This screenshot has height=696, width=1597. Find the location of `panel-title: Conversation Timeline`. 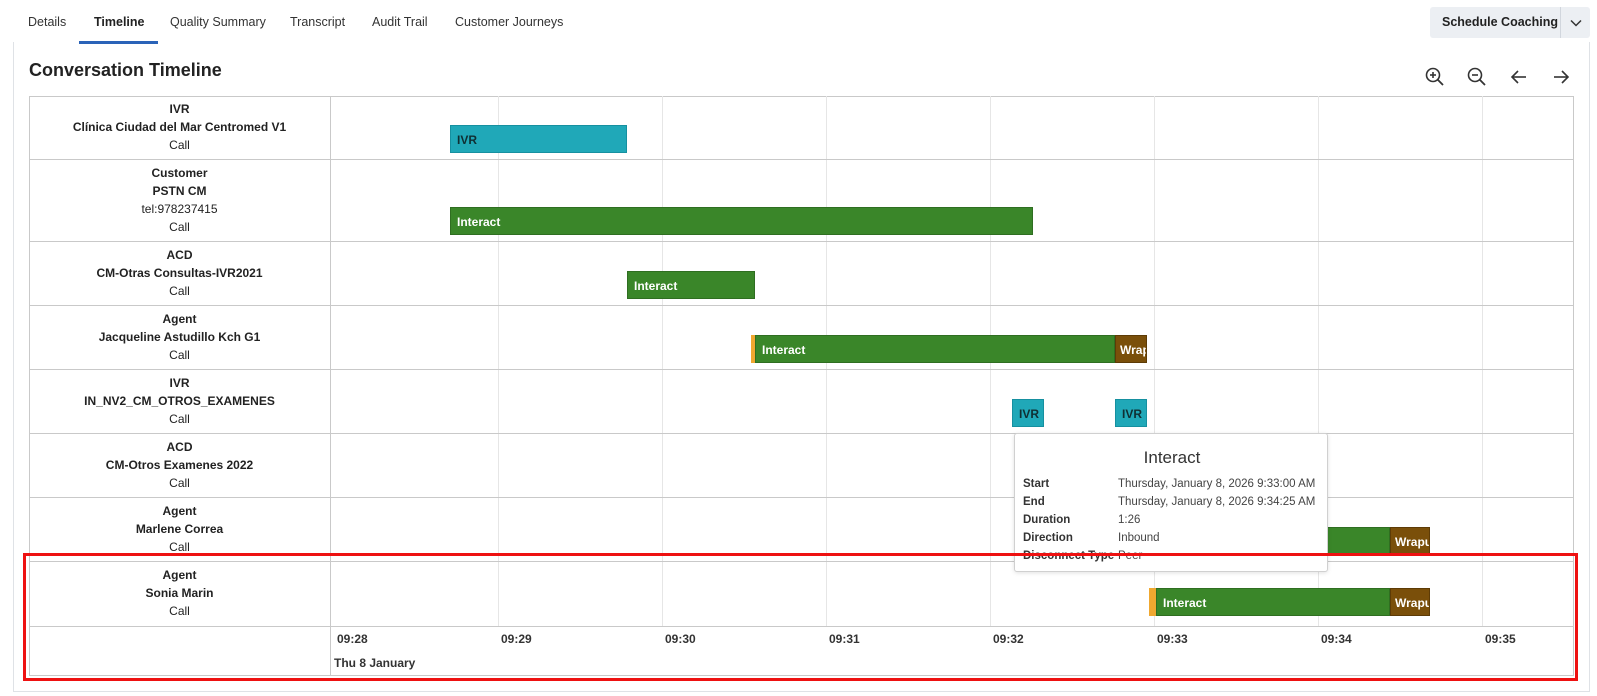

panel-title: Conversation Timeline is located at coordinates (125, 70).